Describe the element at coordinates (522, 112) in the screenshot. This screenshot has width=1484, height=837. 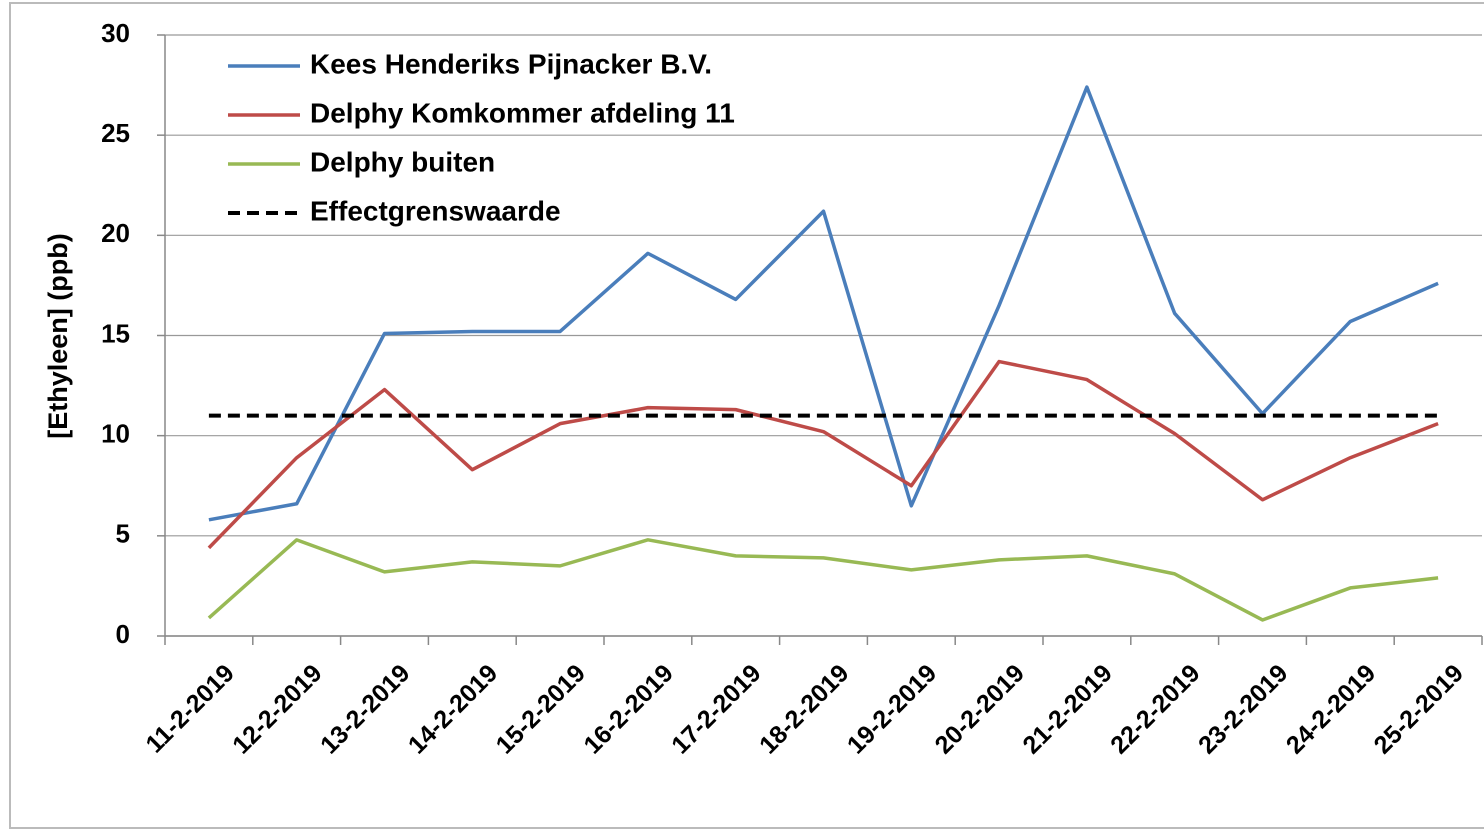
I see `legend-label: Delphy Komkommer afdeling 11` at that location.